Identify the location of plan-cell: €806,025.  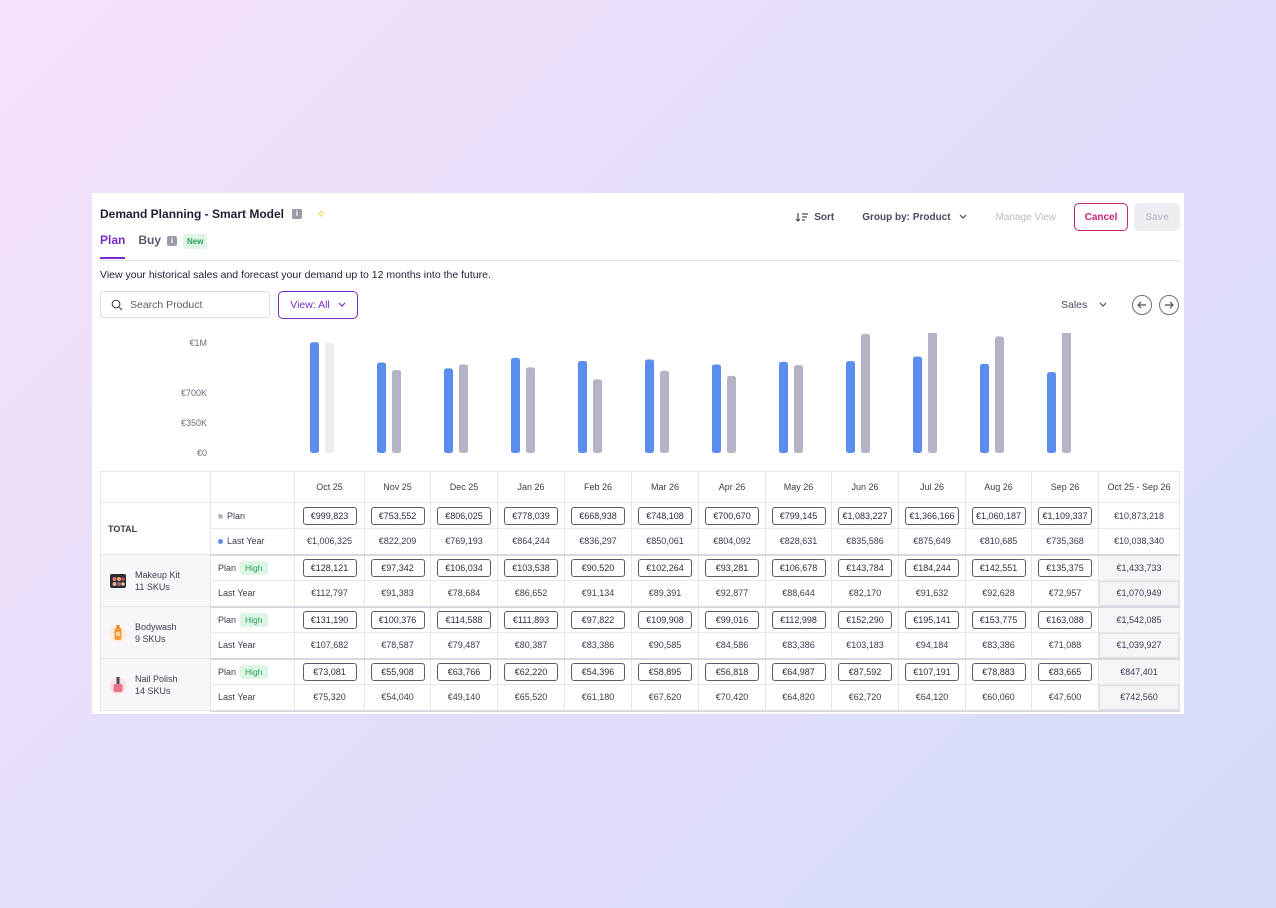
(464, 515).